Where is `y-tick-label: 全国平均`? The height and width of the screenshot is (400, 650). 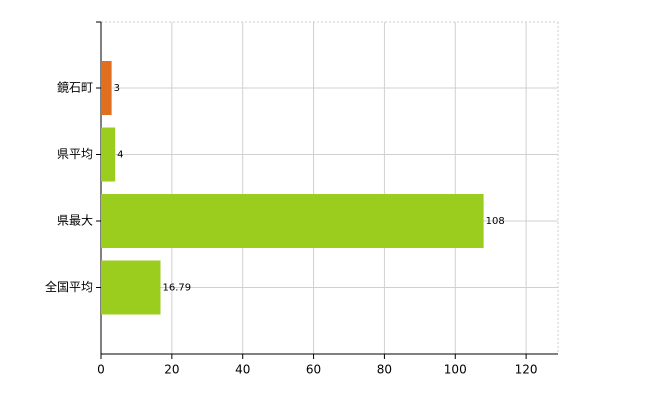
y-tick-label: 全国平均 is located at coordinates (69, 286).